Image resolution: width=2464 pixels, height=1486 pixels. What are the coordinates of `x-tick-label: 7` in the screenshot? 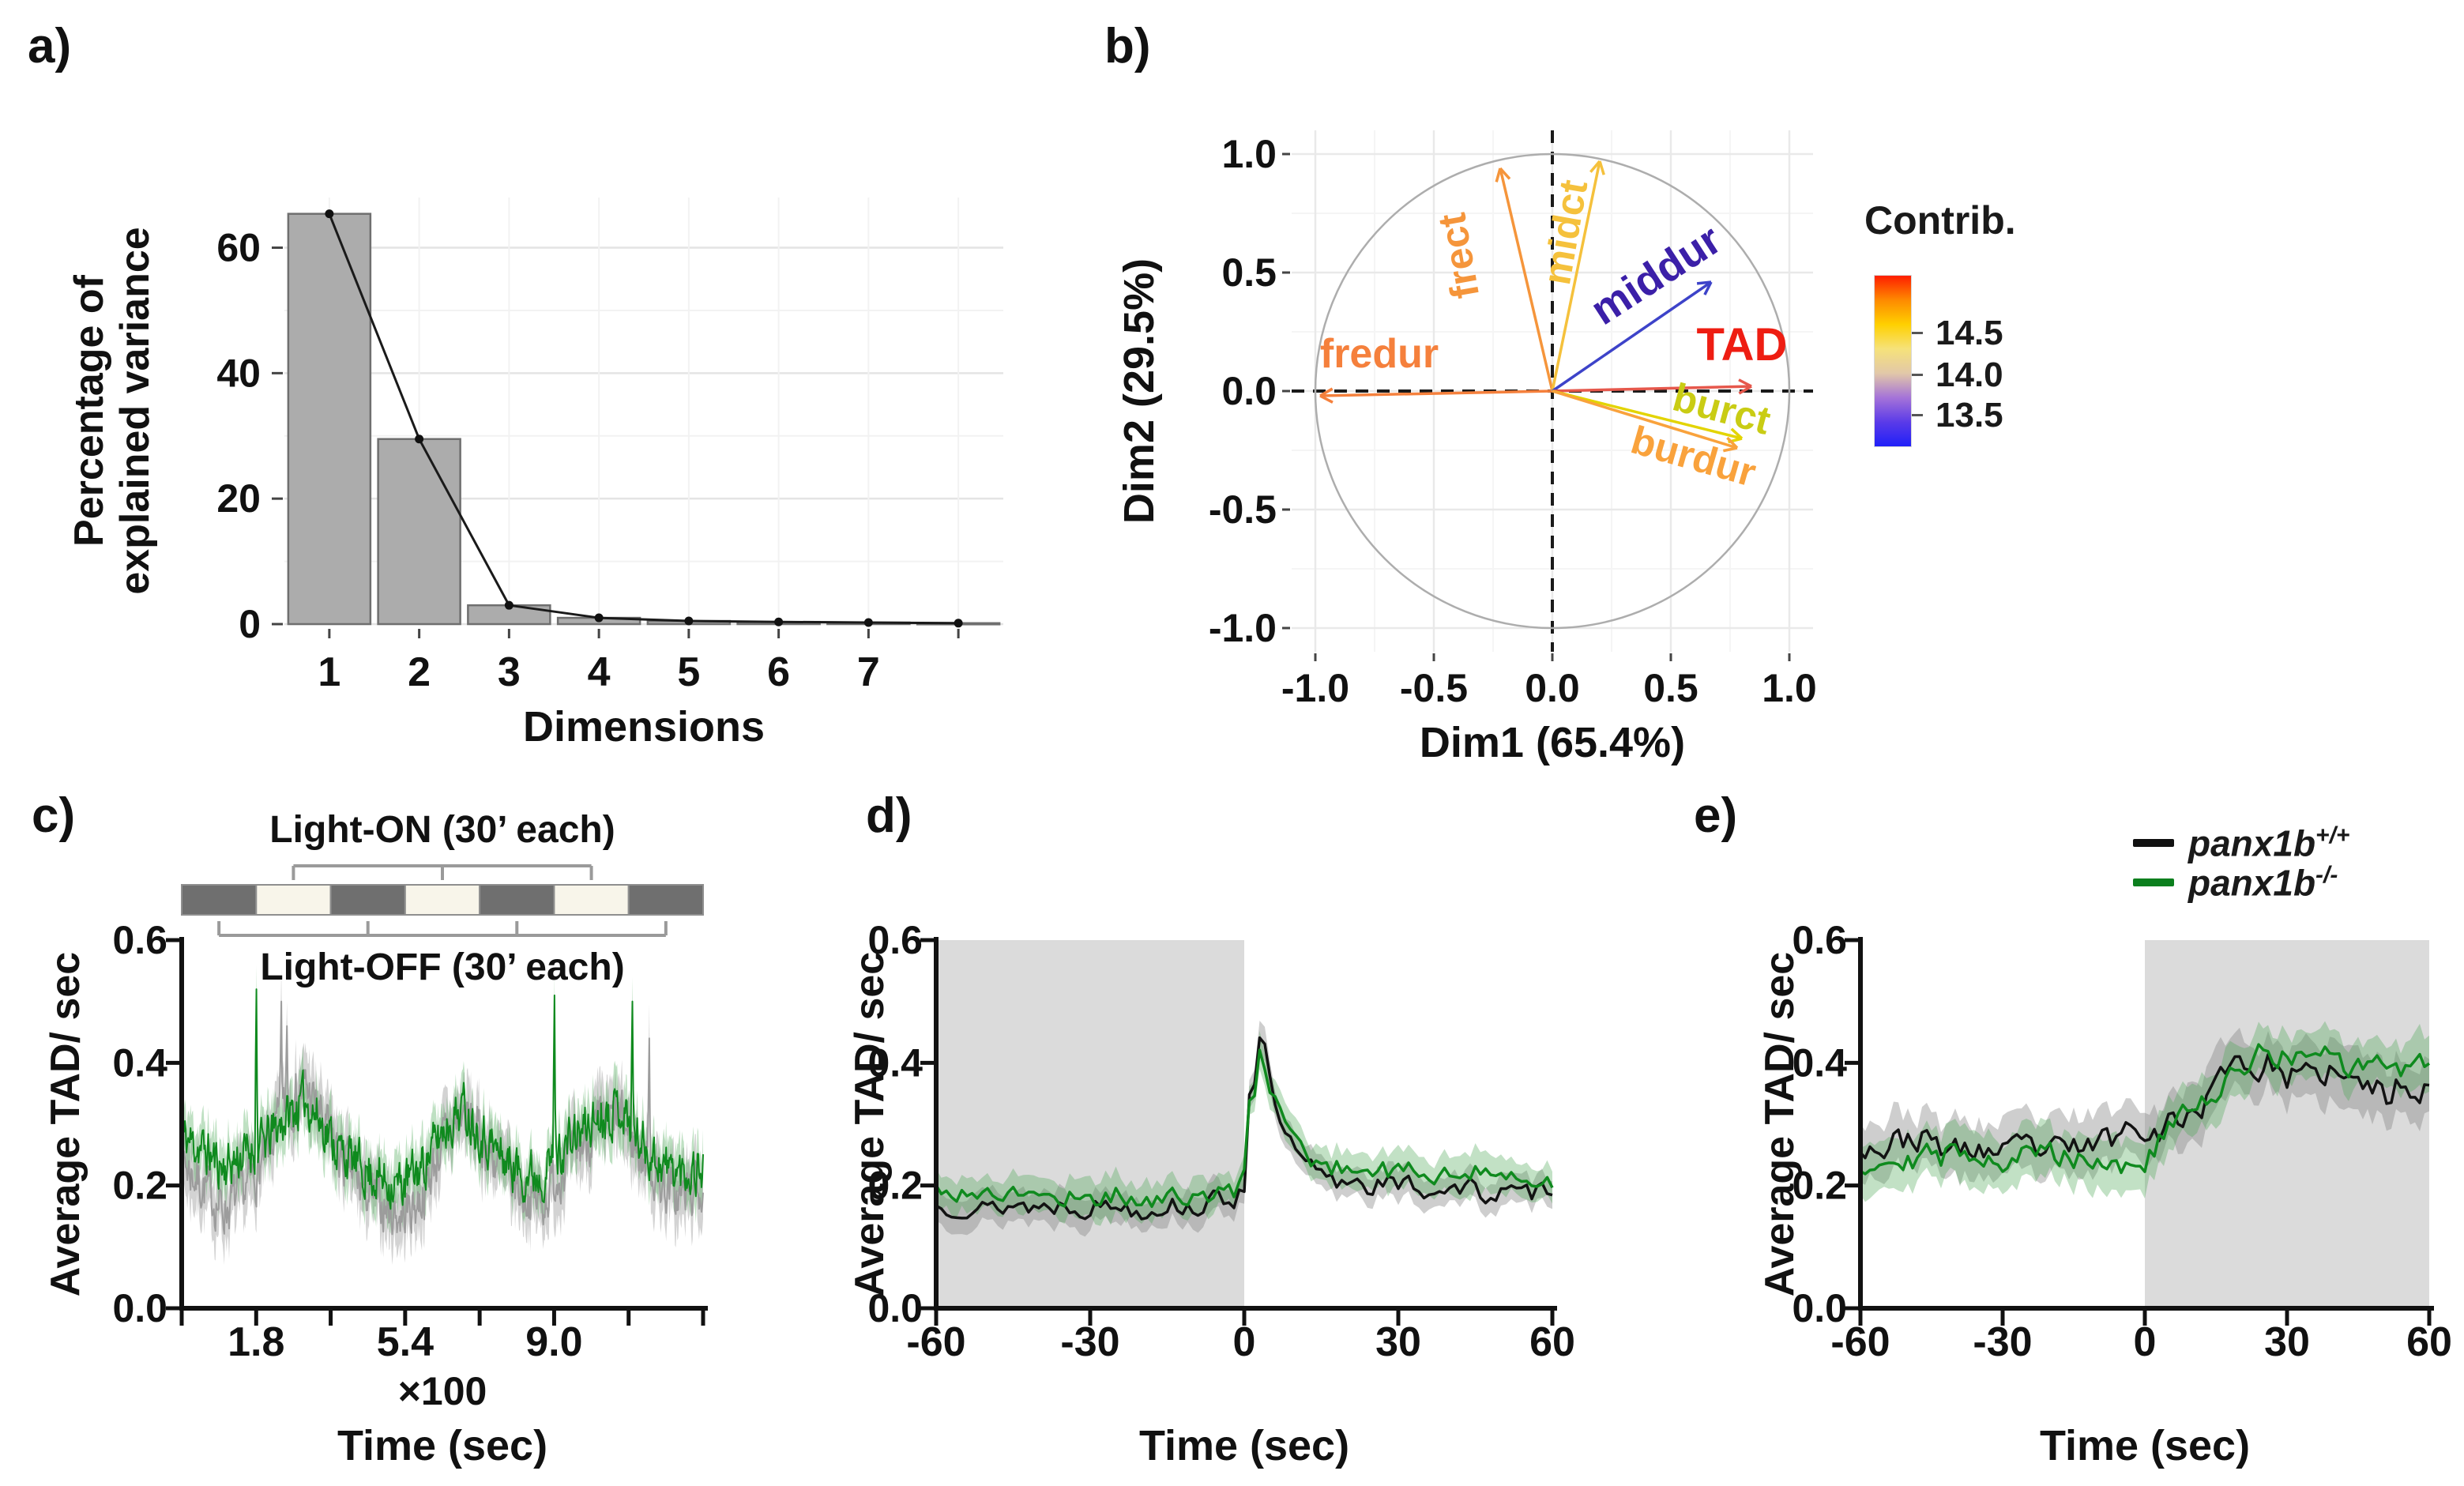 It's located at (869, 672).